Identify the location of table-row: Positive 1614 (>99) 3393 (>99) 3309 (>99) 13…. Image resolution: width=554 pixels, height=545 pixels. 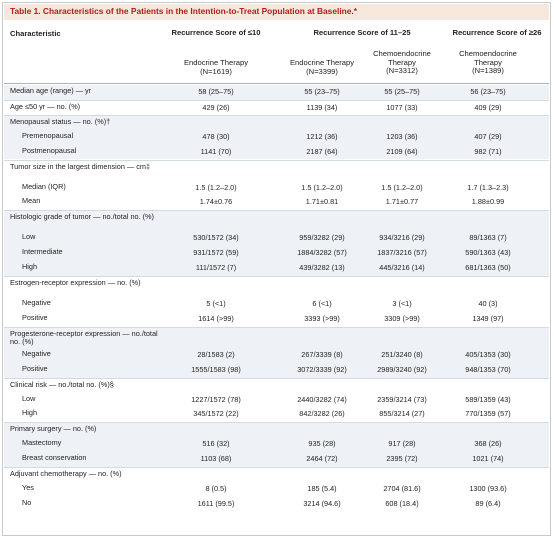
(276, 319).